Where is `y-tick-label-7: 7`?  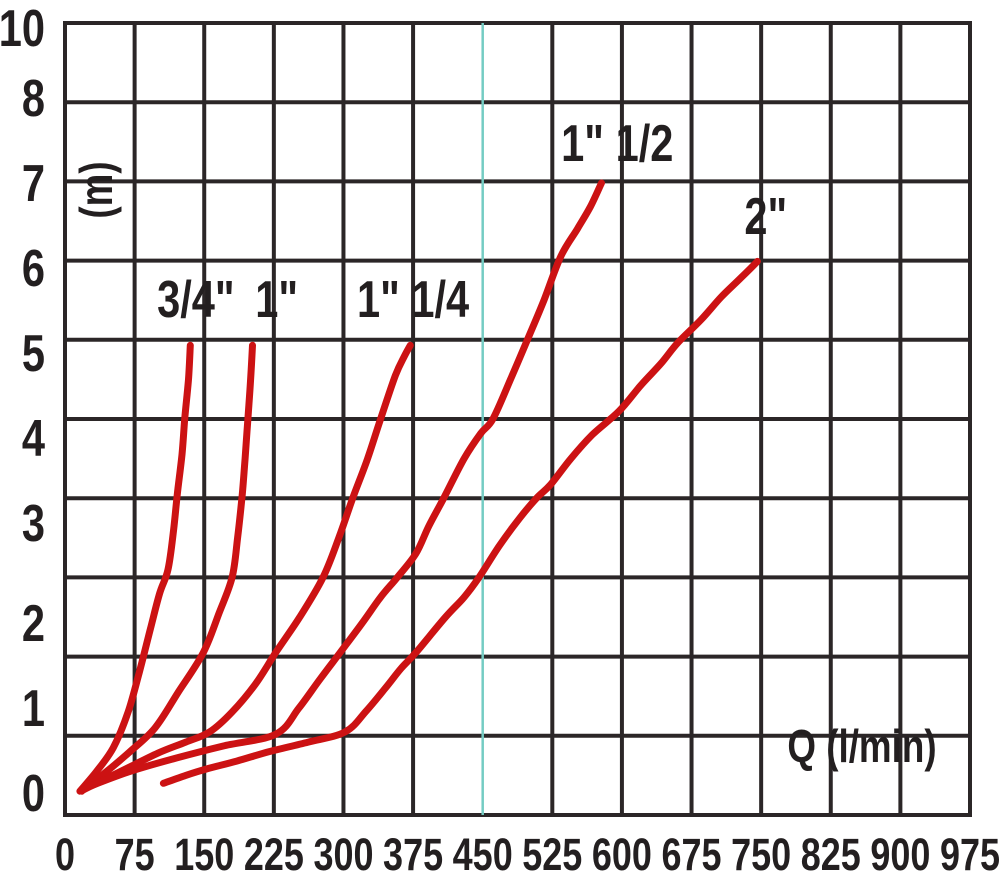
y-tick-label-7: 7 is located at coordinates (33, 183).